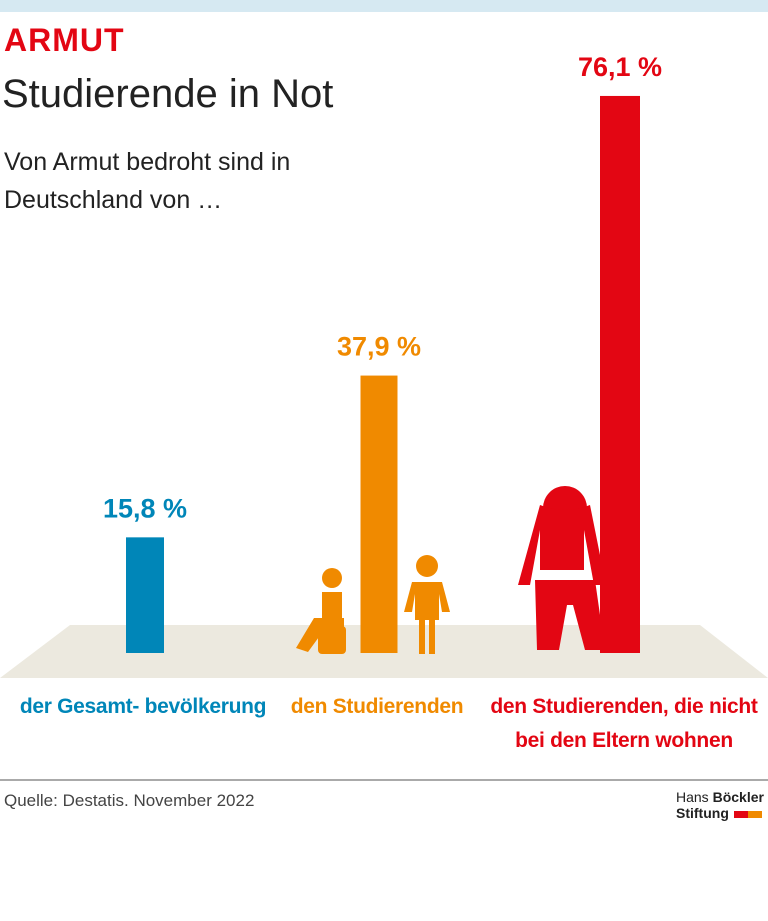  I want to click on value-label: 37,9 %, so click(379, 347).